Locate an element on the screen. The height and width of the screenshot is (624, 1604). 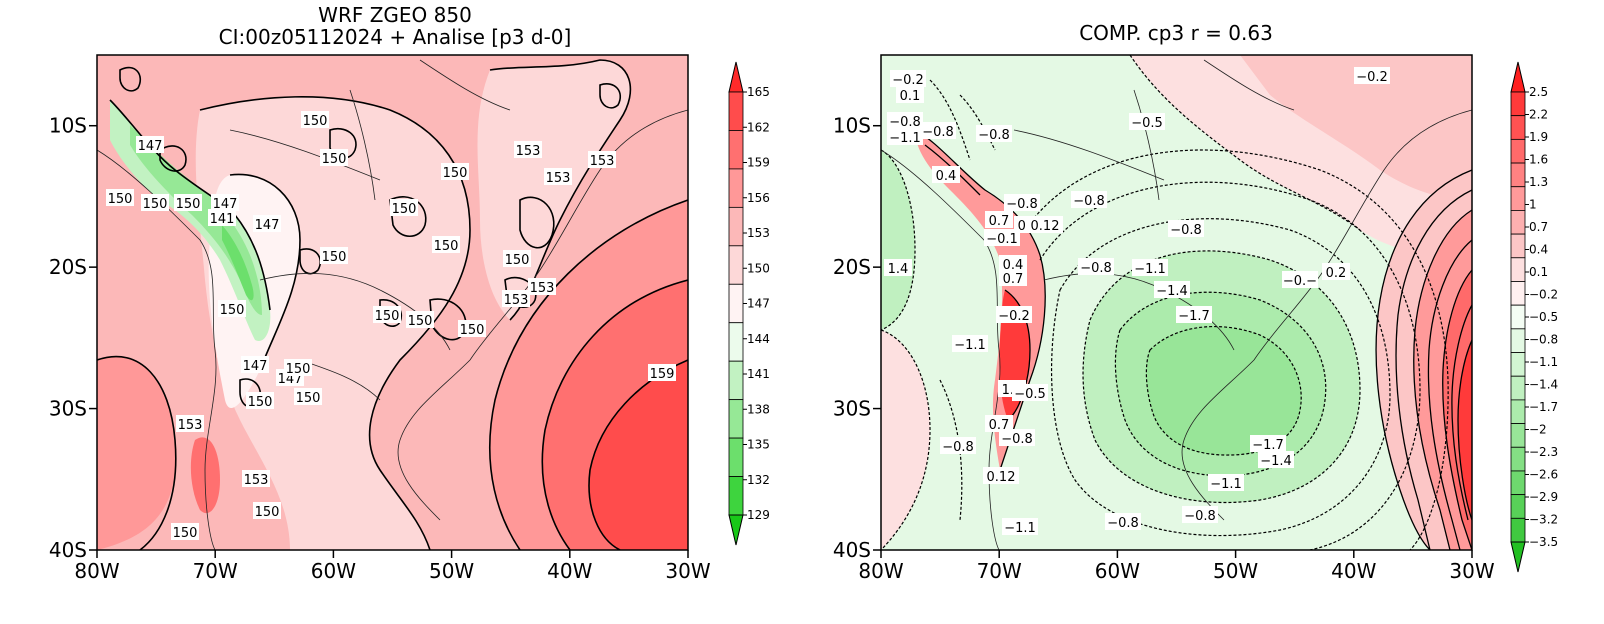
colorbar-label: −1.1 is located at coordinates (1543, 362).